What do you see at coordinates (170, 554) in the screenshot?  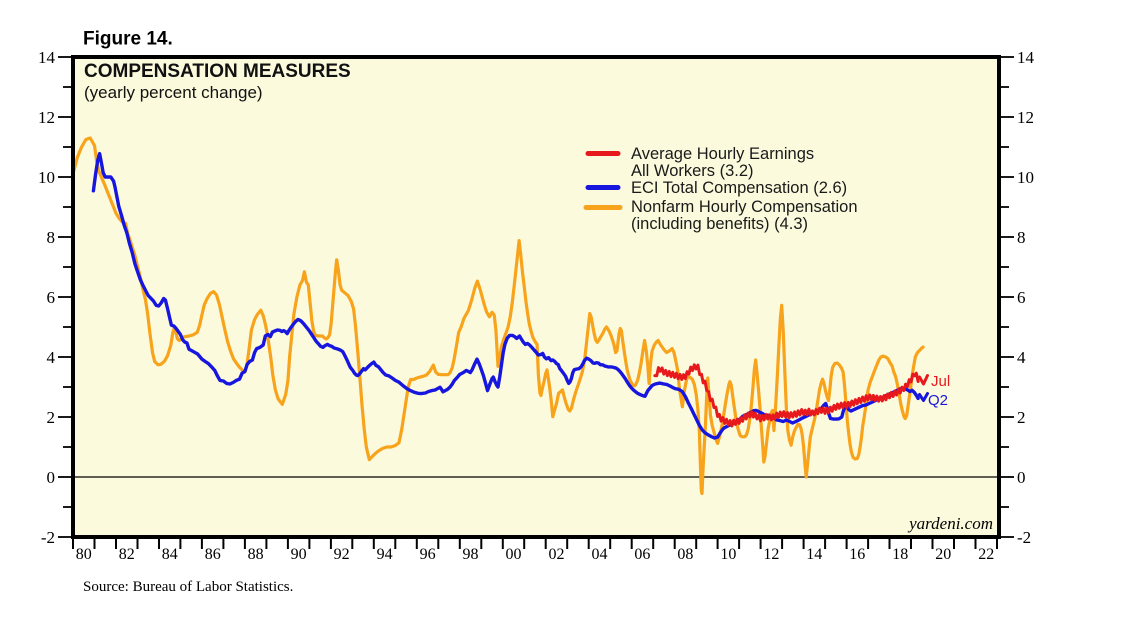 I see `svg-text: 84` at bounding box center [170, 554].